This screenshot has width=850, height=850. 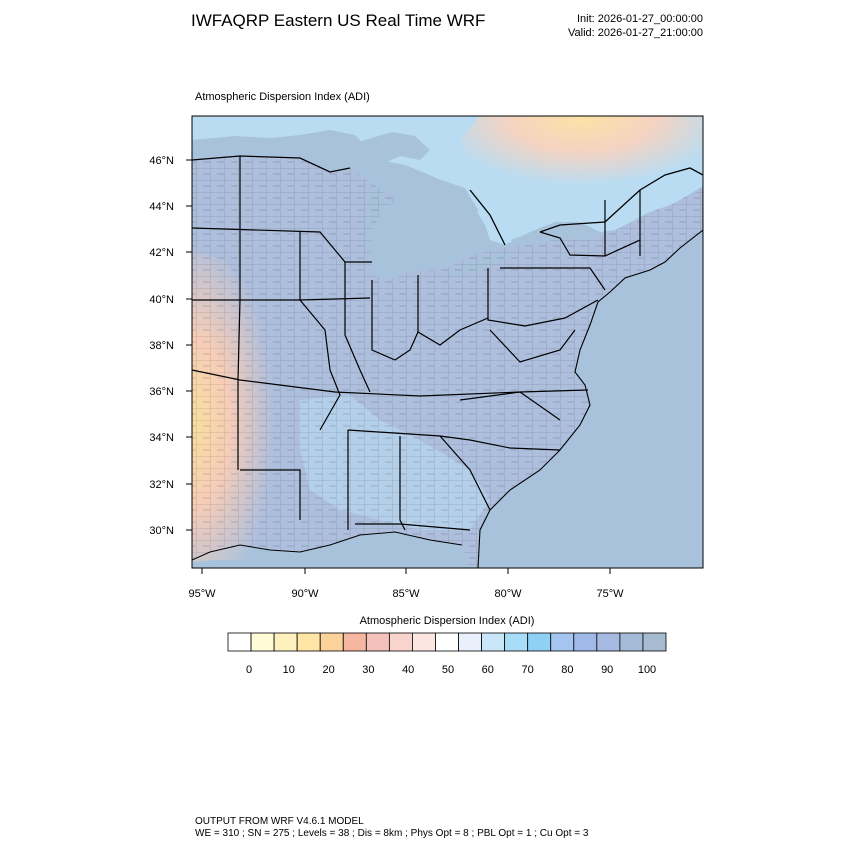 I want to click on lon-label: 80°W, so click(x=508, y=594).